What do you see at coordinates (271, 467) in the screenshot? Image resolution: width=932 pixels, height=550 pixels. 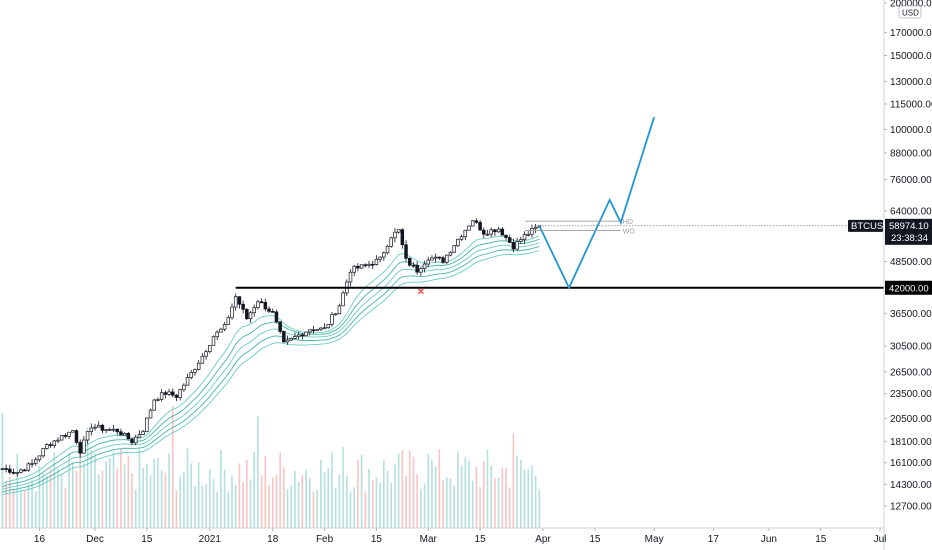 I see `volume-bars` at bounding box center [271, 467].